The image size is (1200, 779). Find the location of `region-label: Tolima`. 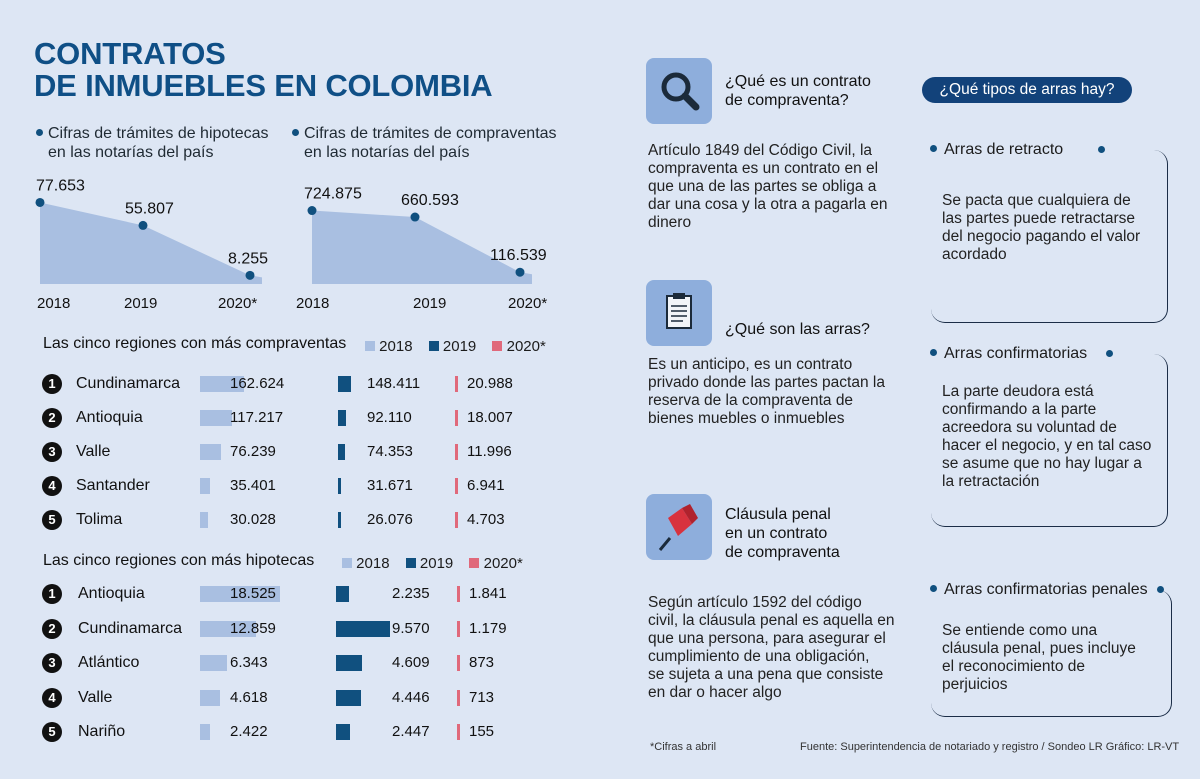

region-label: Tolima is located at coordinates (99, 519).